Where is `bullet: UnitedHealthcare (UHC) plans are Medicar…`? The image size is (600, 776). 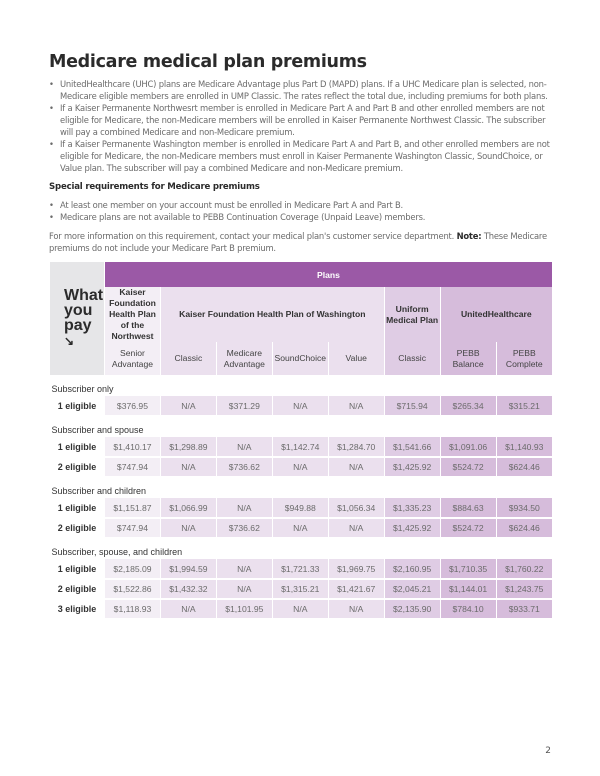
bullet: UnitedHealthcare (UHC) plans are Medicar… is located at coordinates (301, 90).